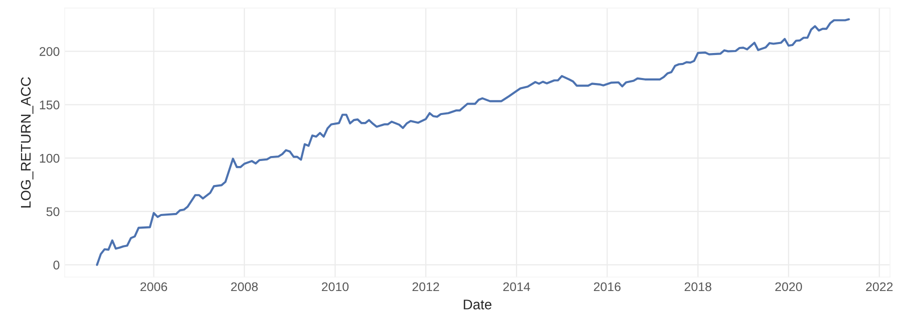 The image size is (899, 323). What do you see at coordinates (879, 287) in the screenshot?
I see `x-tick-label: 2022` at bounding box center [879, 287].